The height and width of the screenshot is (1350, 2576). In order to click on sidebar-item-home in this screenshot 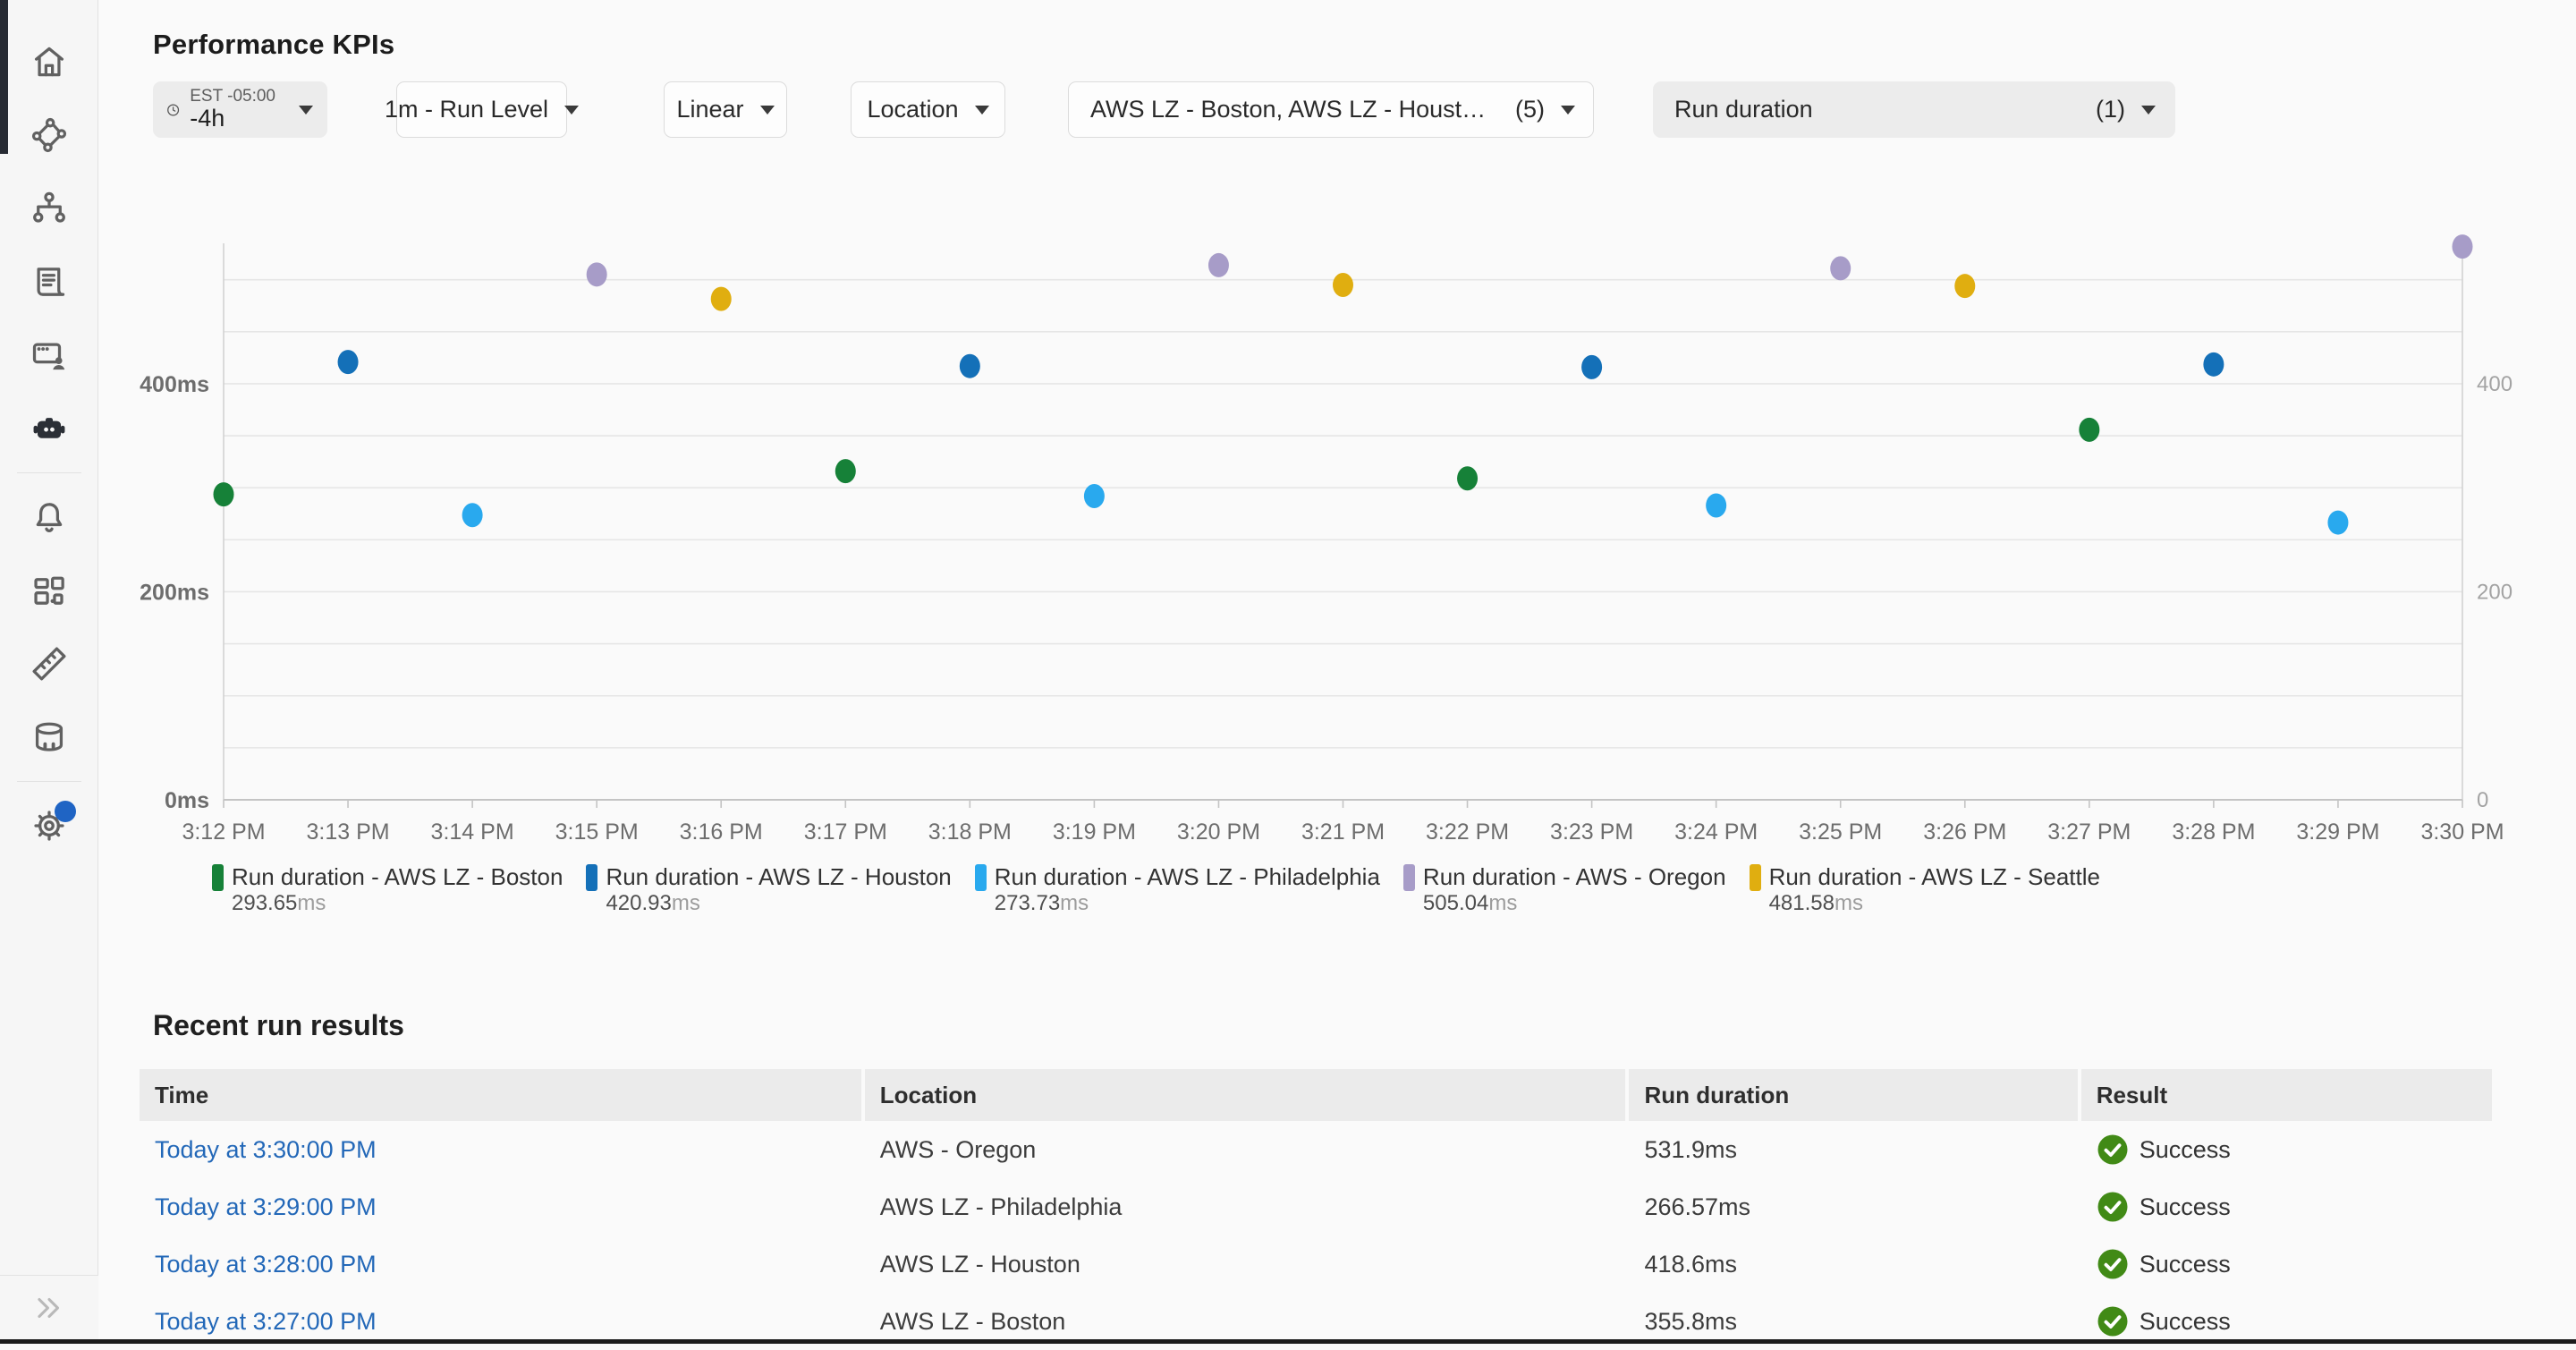, I will do `click(49, 61)`.